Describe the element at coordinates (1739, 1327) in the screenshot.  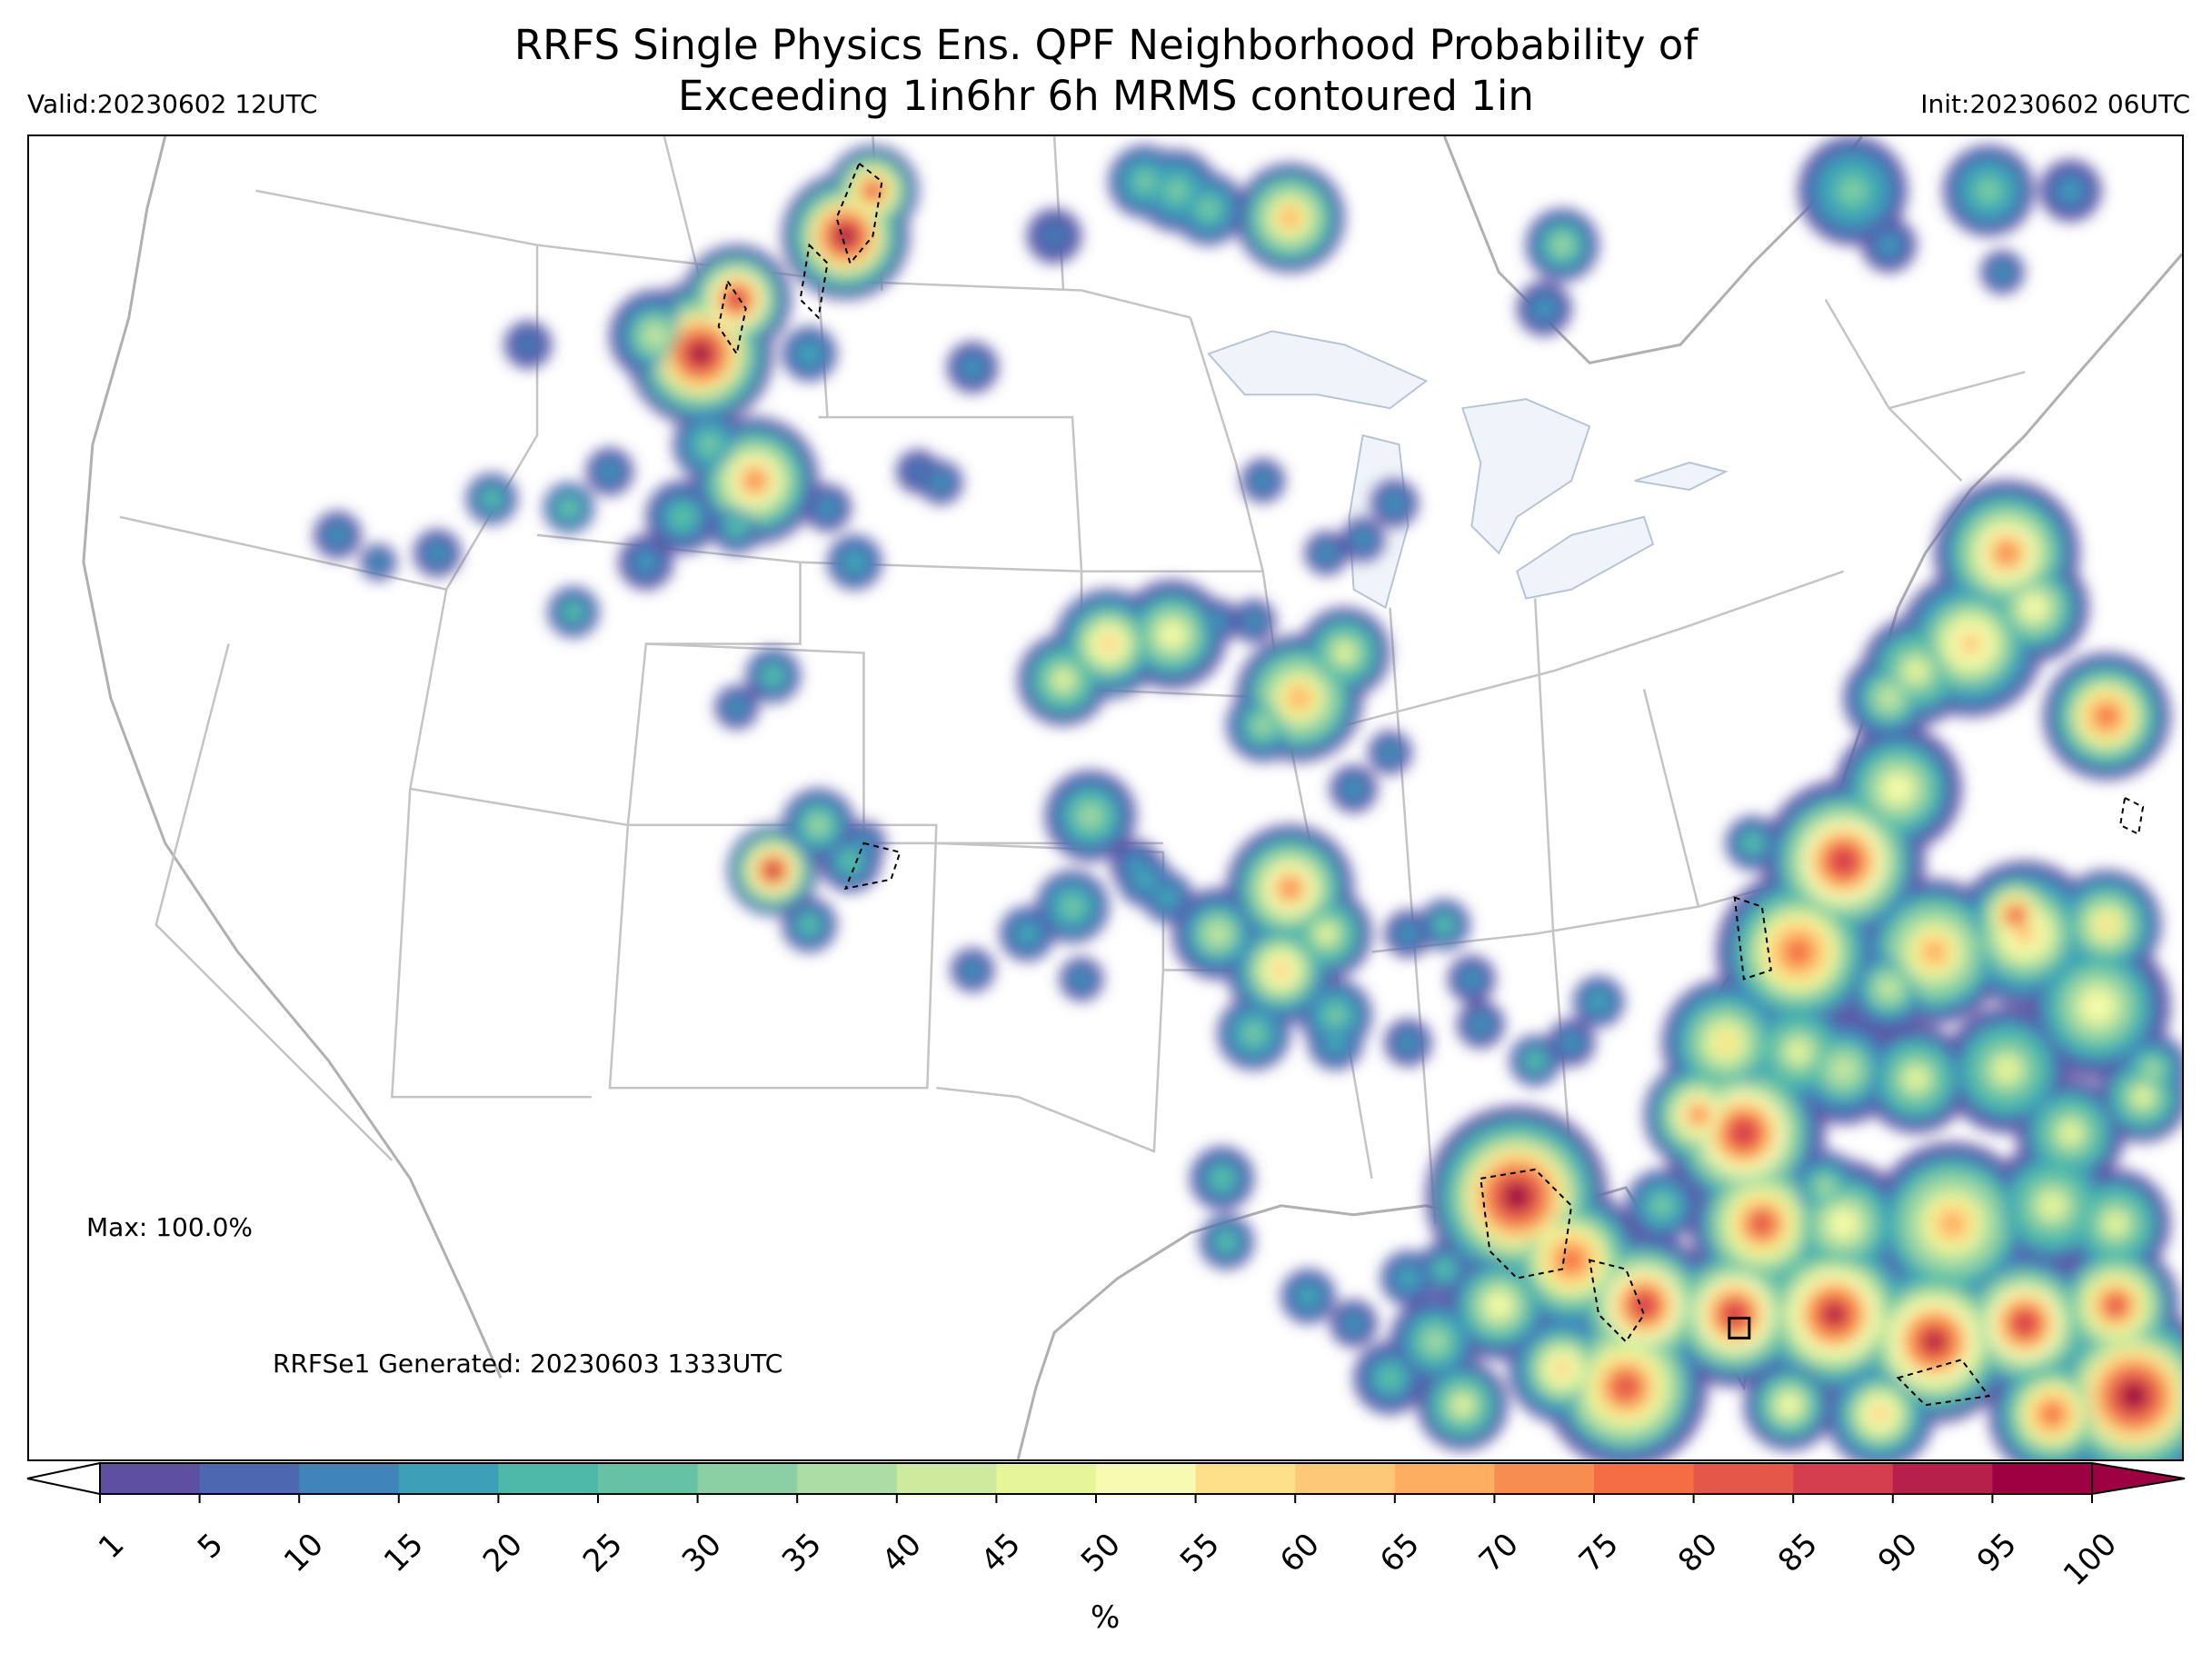
I see `station-marker` at that location.